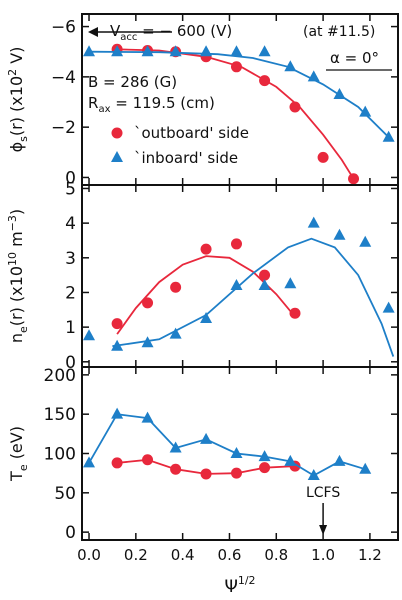  Describe the element at coordinates (151, 104) in the screenshot. I see `rax-annotation: Rax = 119.5 (cm)` at that location.